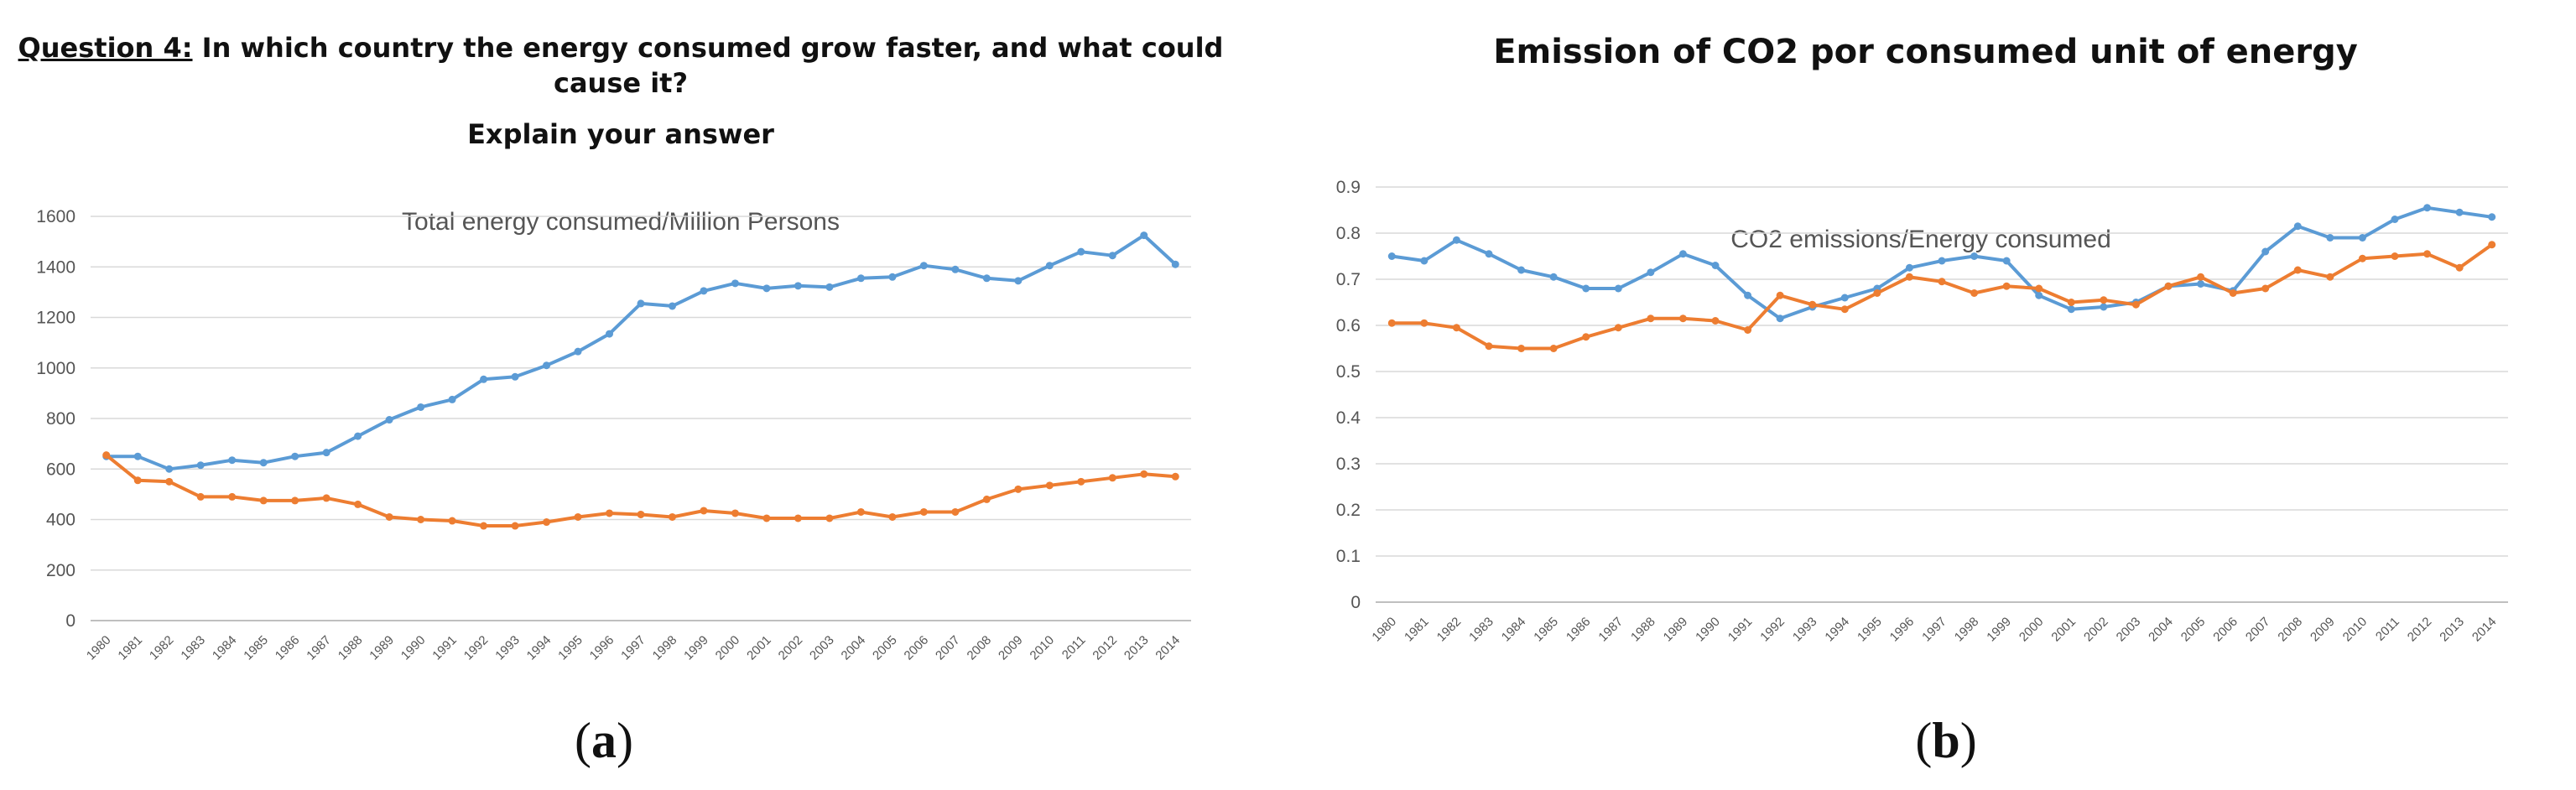 The image size is (2576, 790). Describe the element at coordinates (696, 648) in the screenshot. I see `chart-a-x-tick-label: 1999` at that location.